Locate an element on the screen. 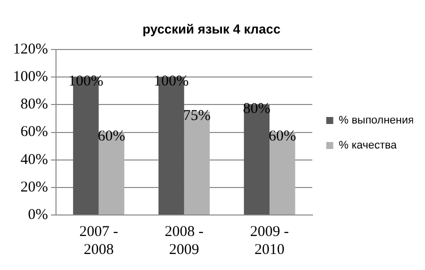  x-tick-label: 2007 - 2008 is located at coordinates (98, 241).